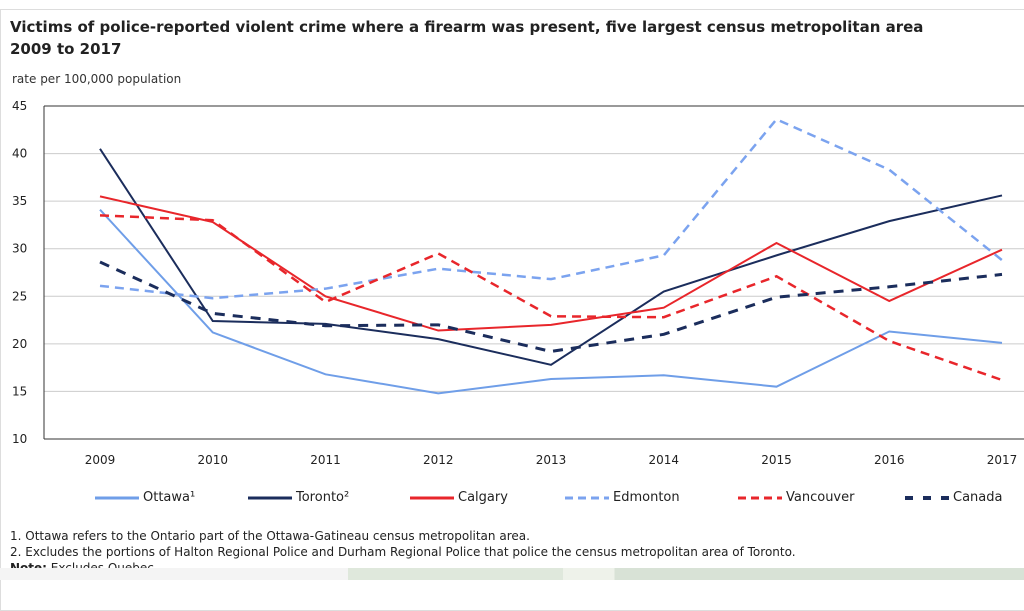  I want to click on legend-item: Calgary, so click(459, 497).